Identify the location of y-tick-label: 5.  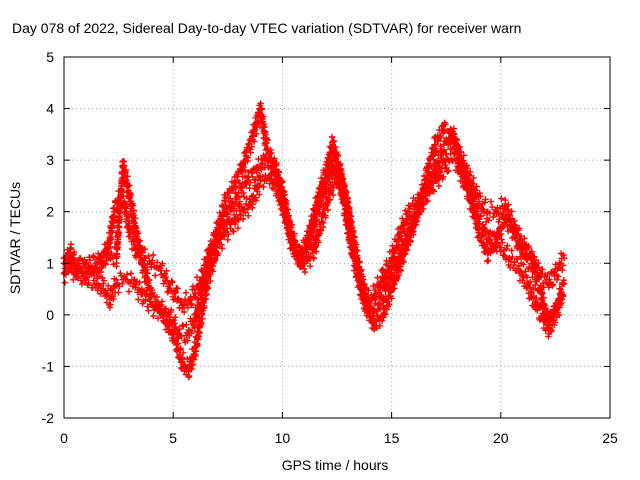
(50, 57).